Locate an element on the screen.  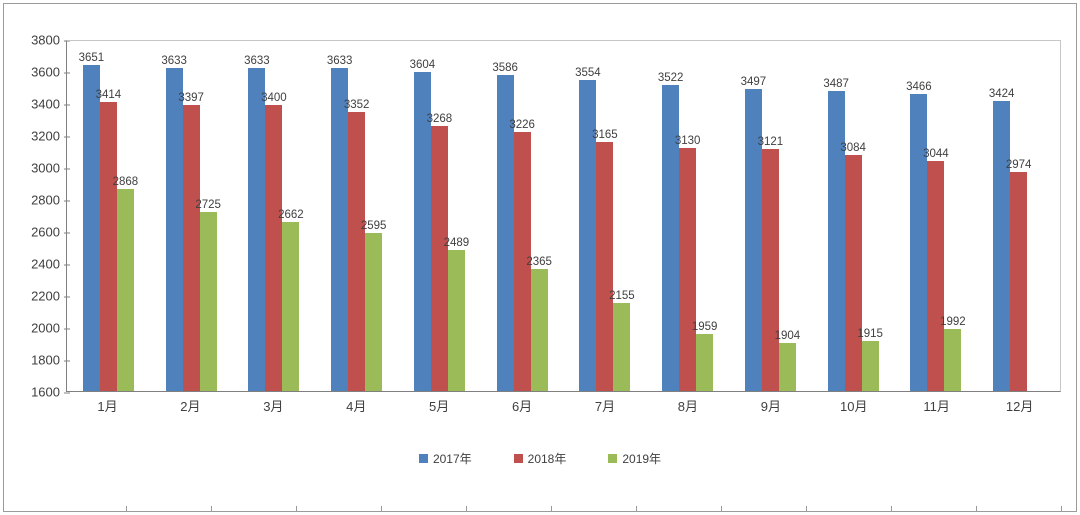
bar-slot: 2489 is located at coordinates (456, 216).